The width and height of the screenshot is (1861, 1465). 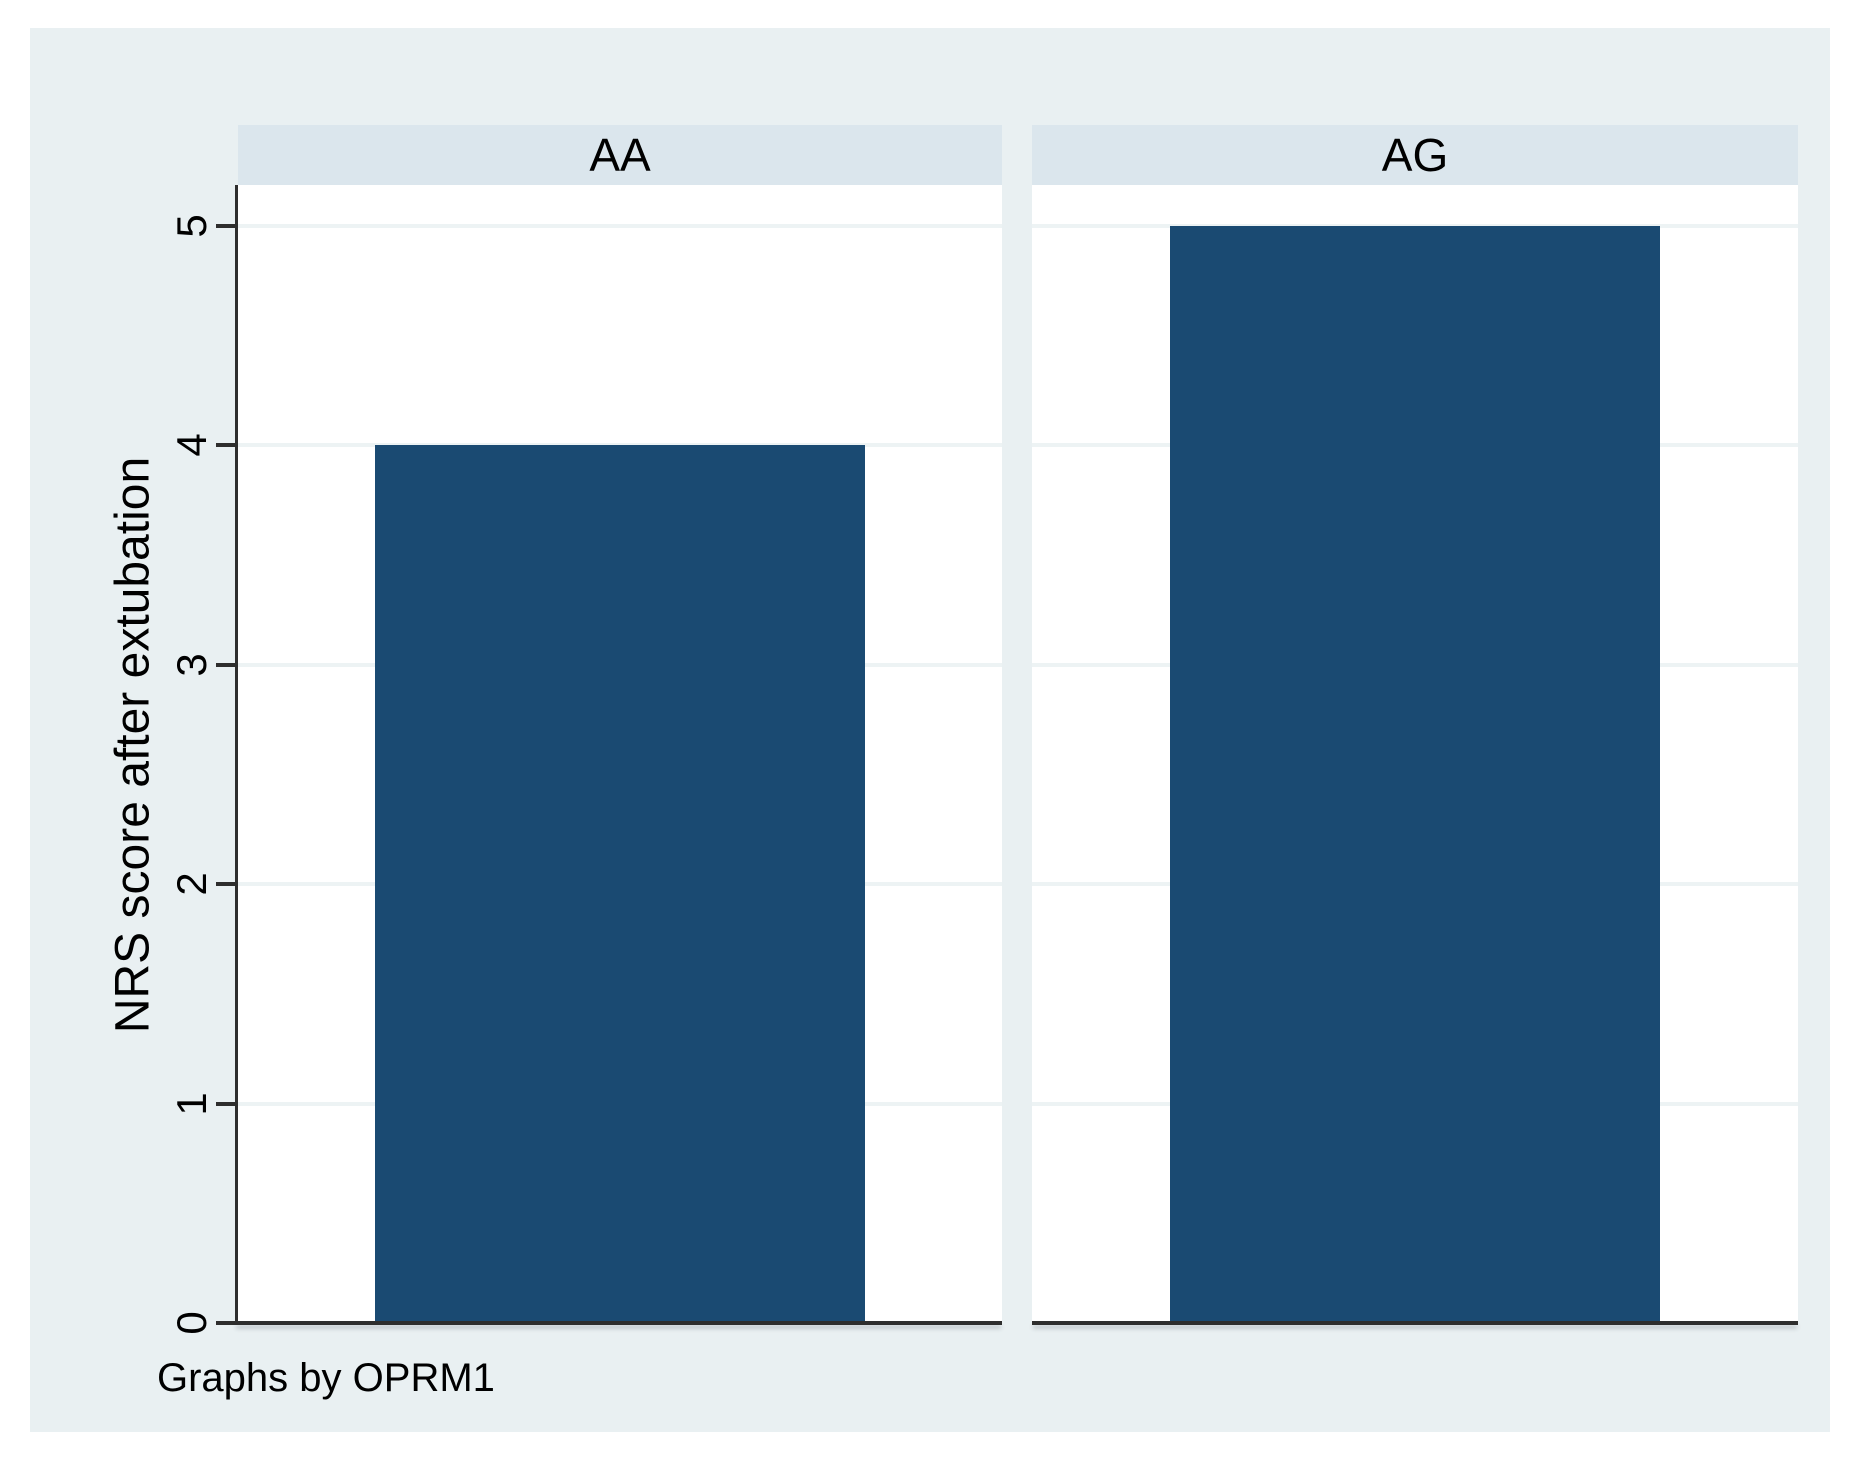 I want to click on y-axis-line, so click(x=237, y=755).